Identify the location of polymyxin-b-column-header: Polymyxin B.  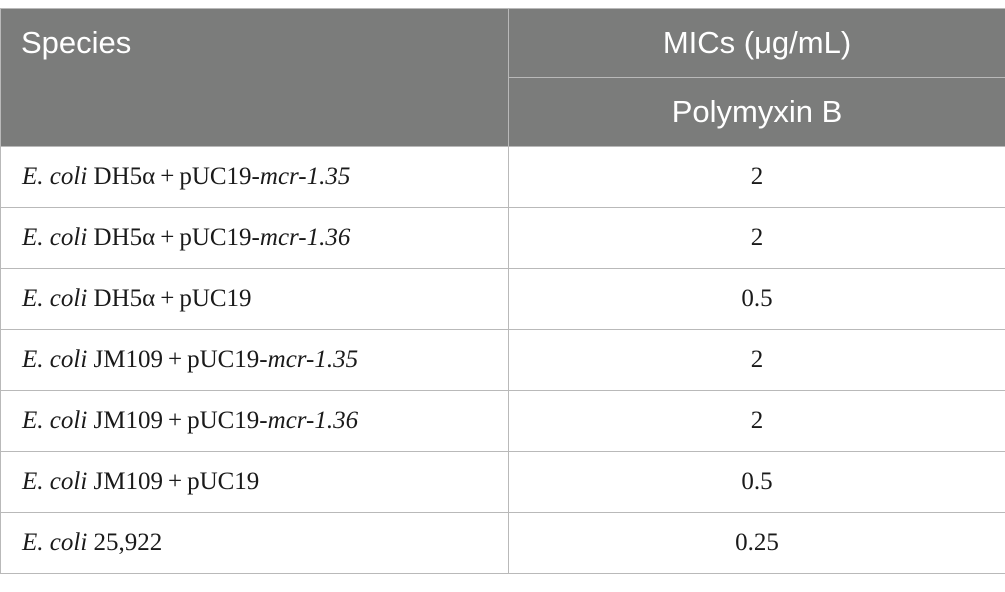
(756, 112).